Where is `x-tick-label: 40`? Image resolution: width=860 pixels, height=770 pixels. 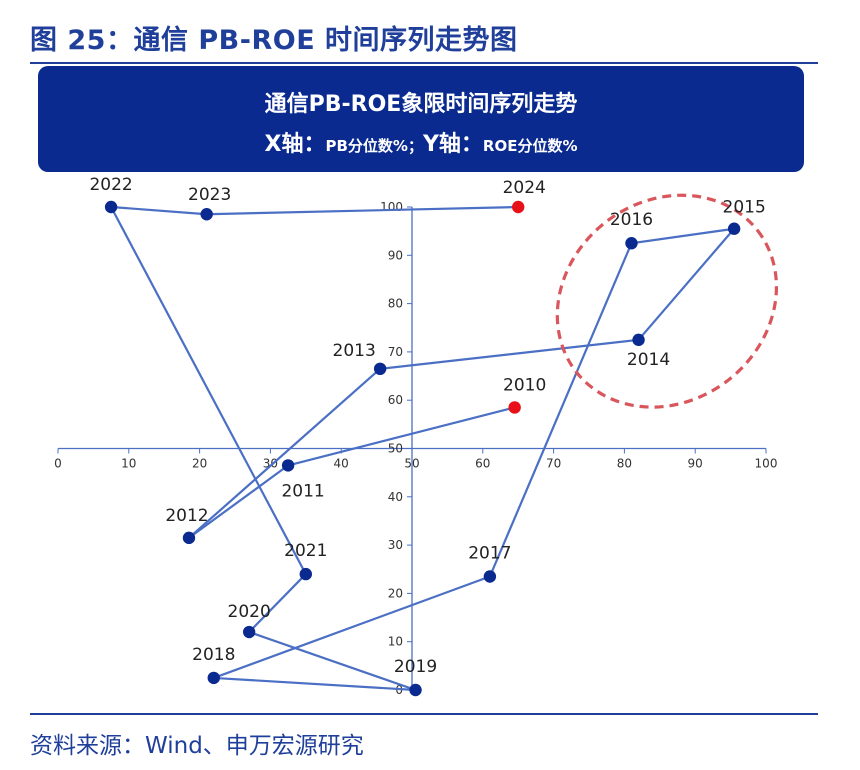 x-tick-label: 40 is located at coordinates (341, 464).